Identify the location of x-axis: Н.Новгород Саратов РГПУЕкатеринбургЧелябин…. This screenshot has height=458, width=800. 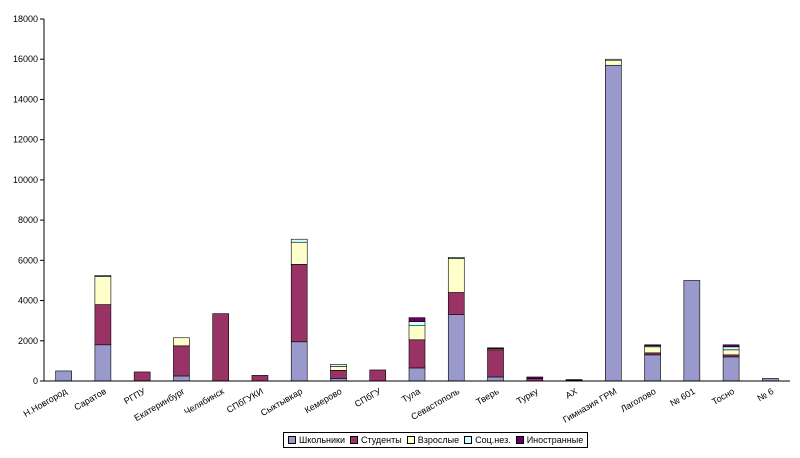
(406, 402).